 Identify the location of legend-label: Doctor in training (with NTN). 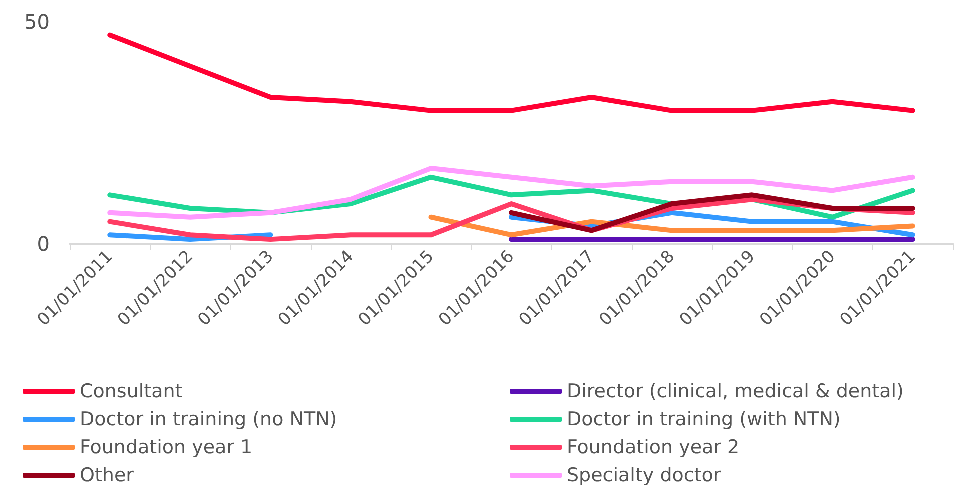
(704, 419).